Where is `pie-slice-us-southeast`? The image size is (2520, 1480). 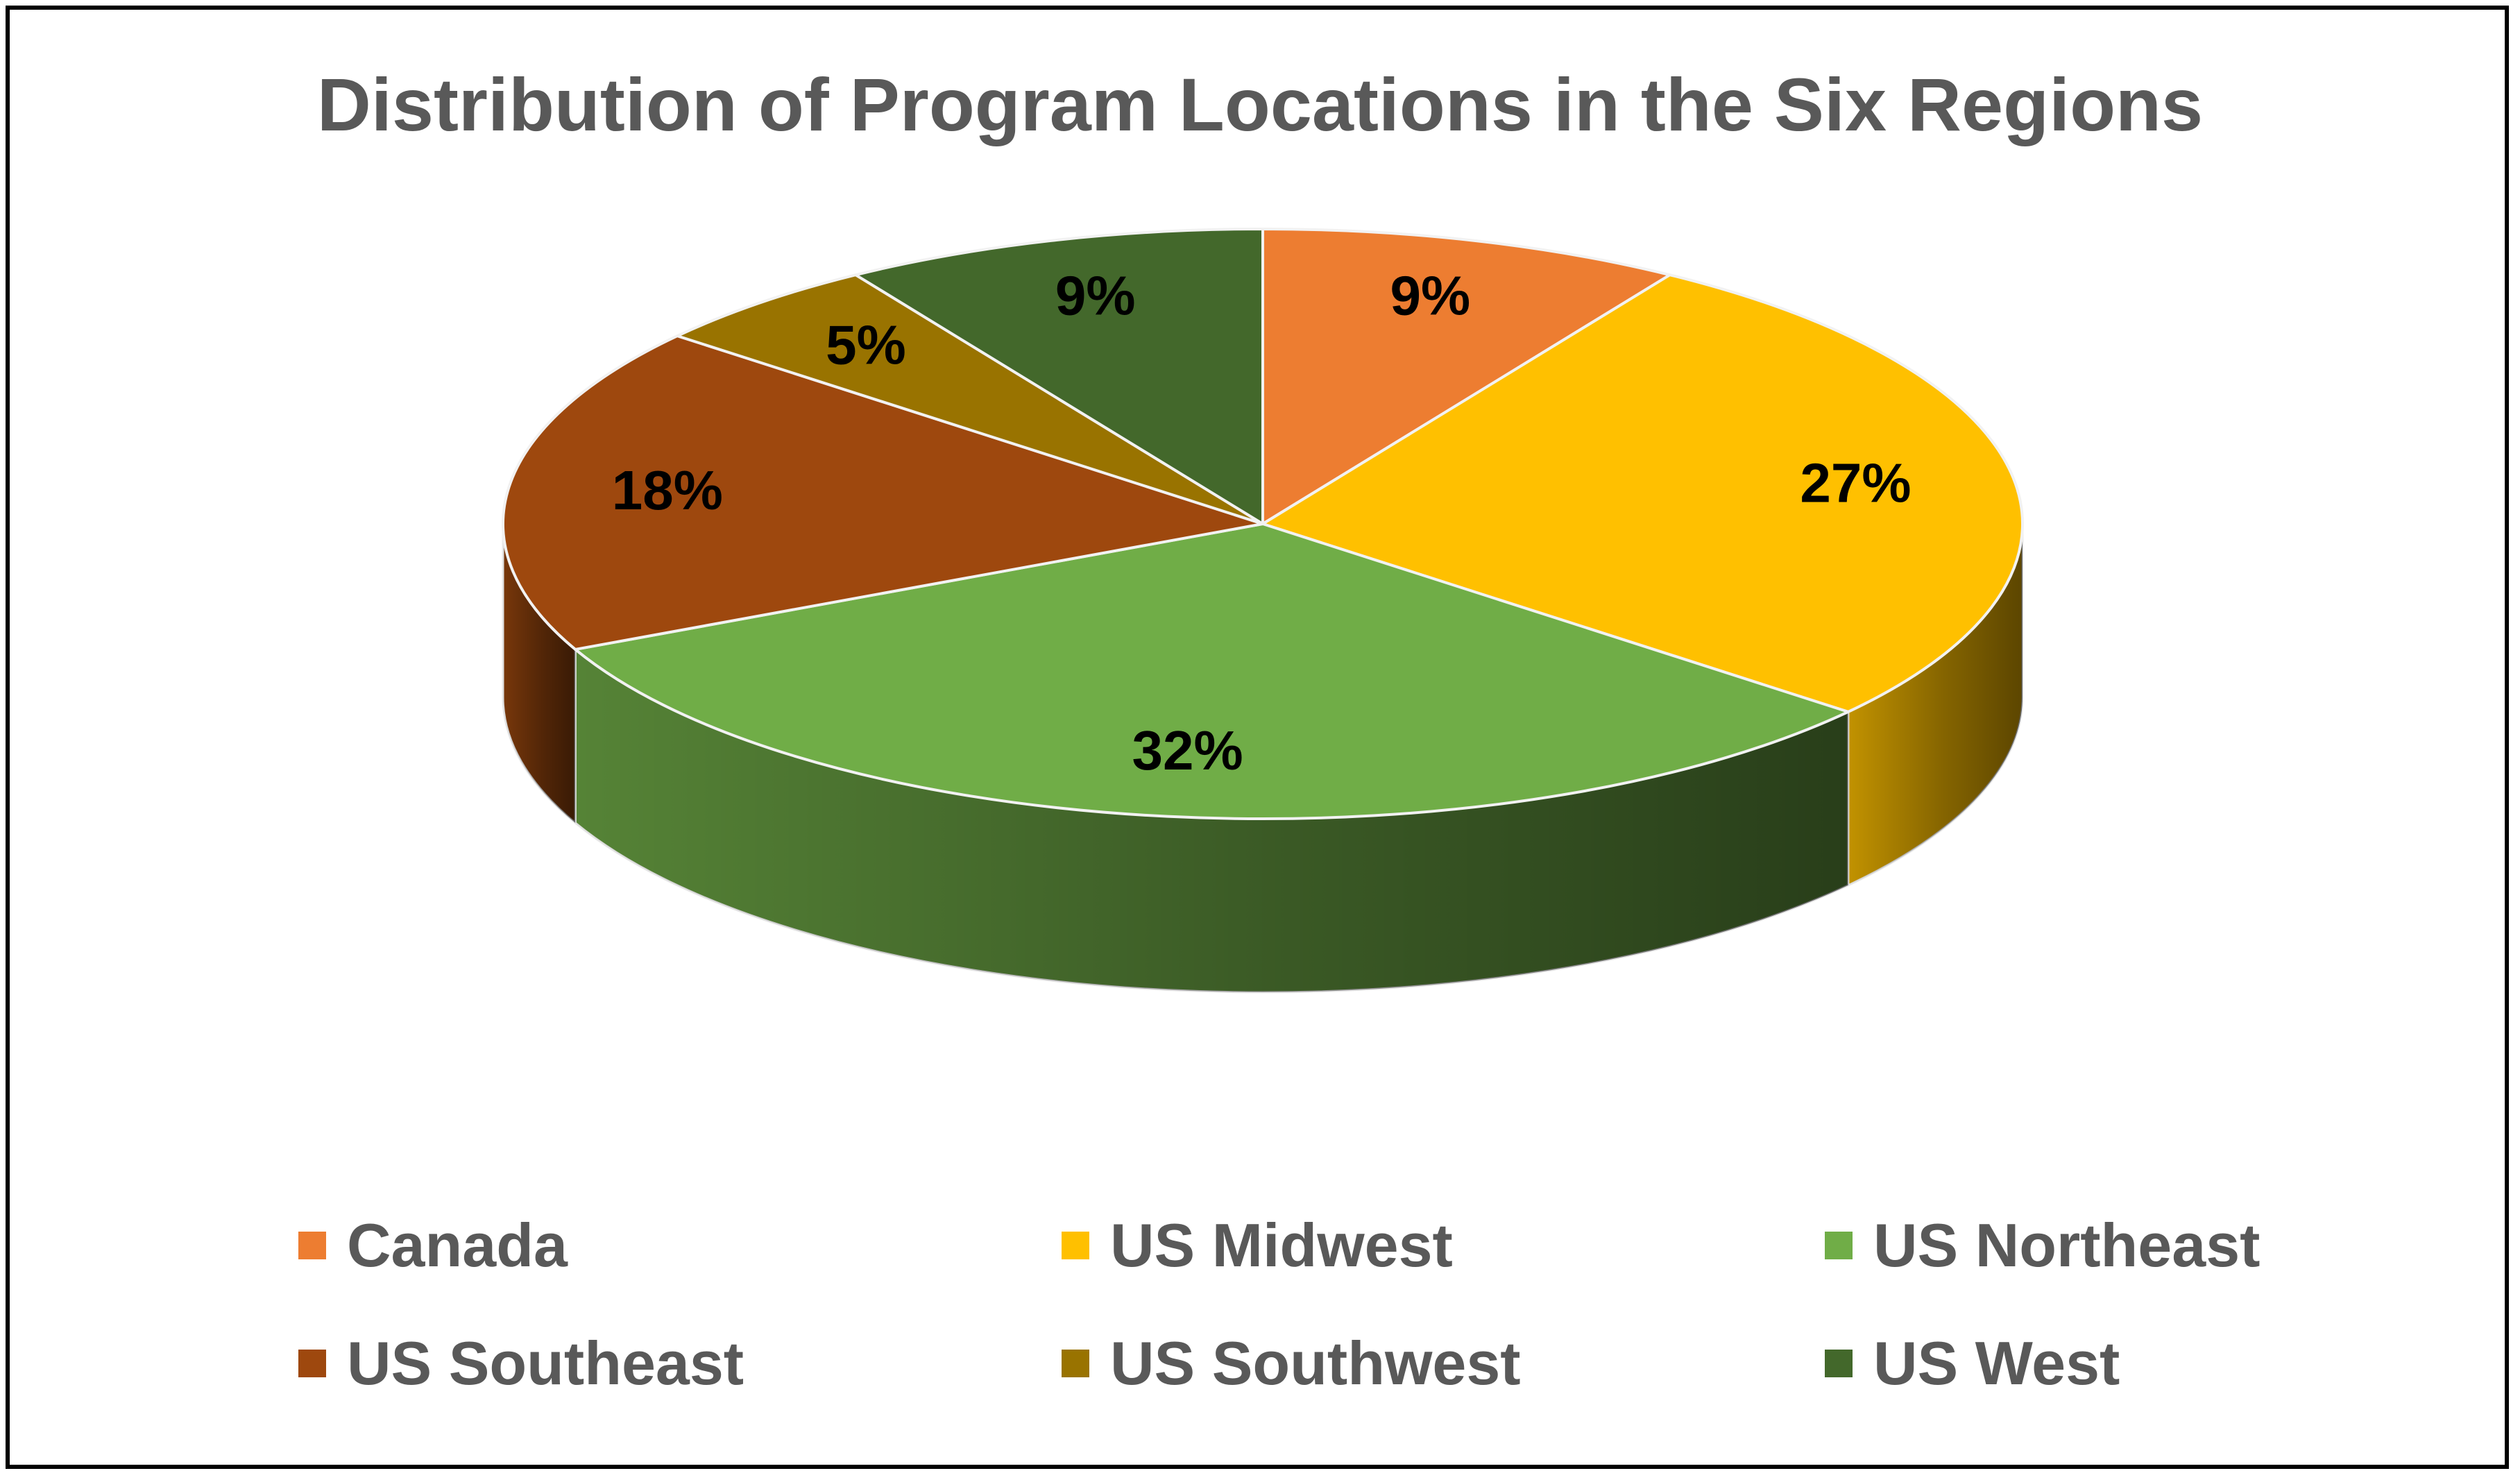
pie-slice-us-southeast is located at coordinates (883, 492).